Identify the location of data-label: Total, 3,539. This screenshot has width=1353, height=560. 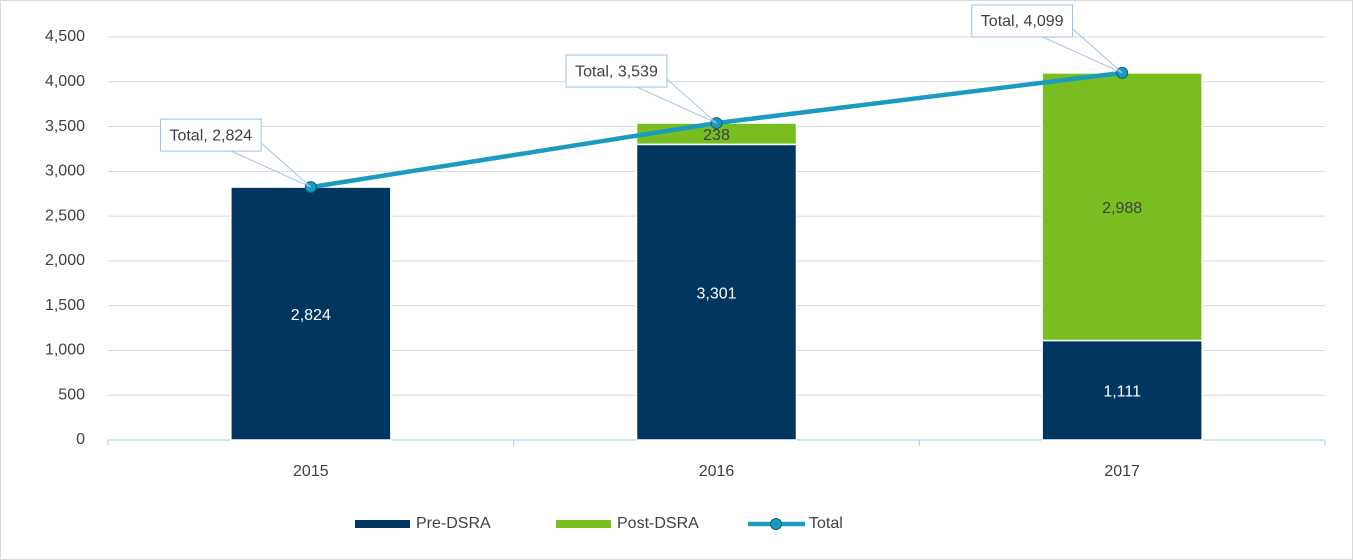
(616, 71).